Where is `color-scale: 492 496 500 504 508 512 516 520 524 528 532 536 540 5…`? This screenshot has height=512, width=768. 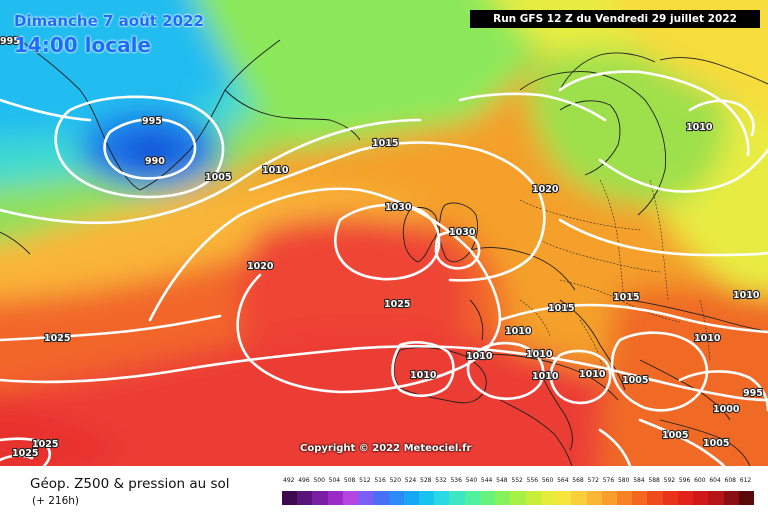 color-scale: 492 496 500 504 508 512 516 520 524 528 532 536 540 5… is located at coordinates (518, 492).